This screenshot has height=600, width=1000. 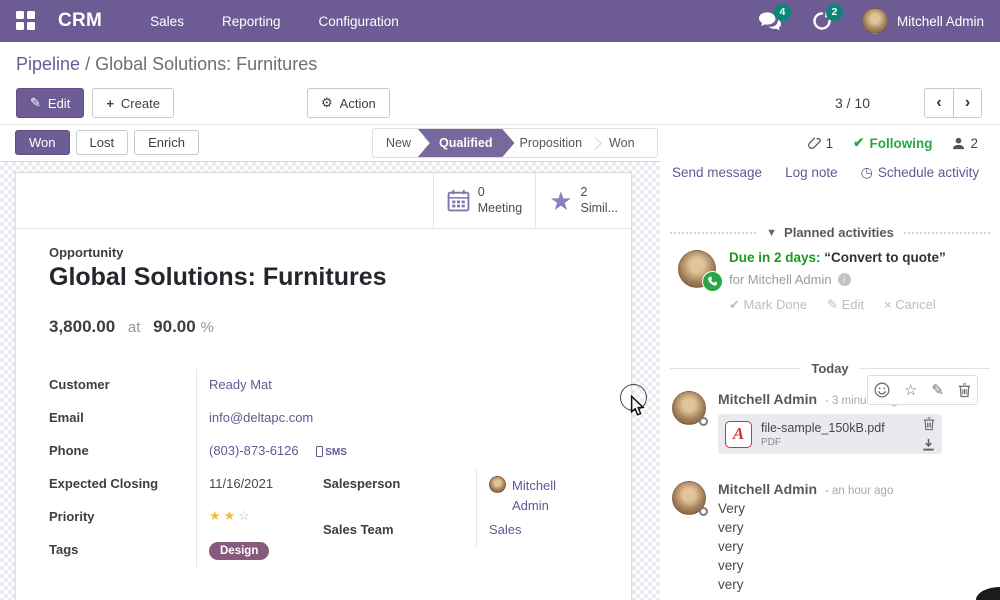 What do you see at coordinates (959, 143) in the screenshot?
I see `person-icon` at bounding box center [959, 143].